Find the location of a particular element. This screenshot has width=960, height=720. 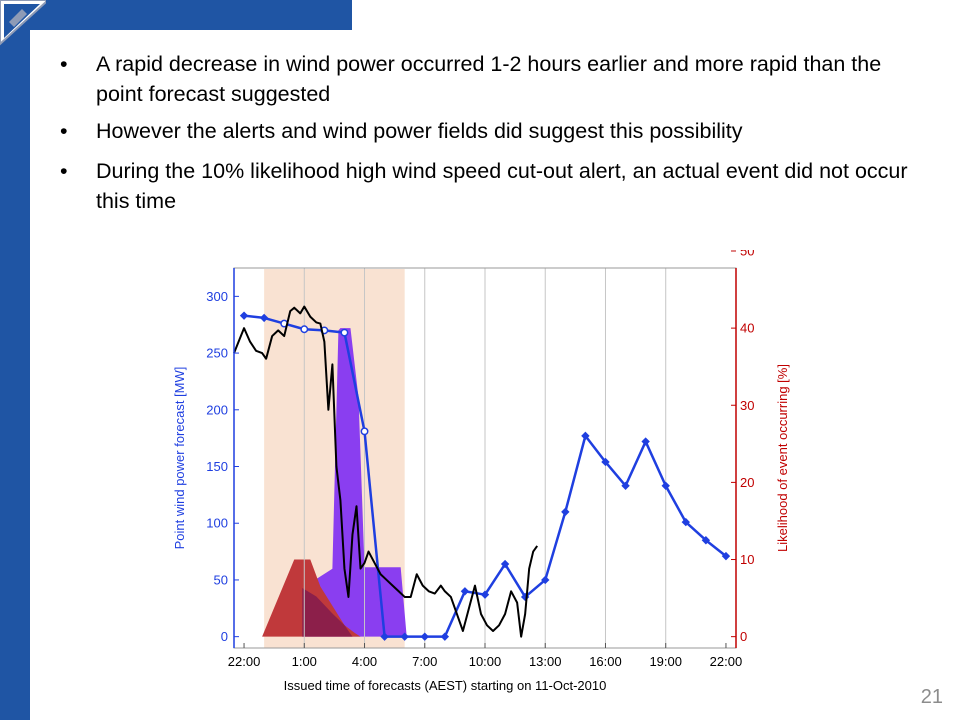

likelihood-areas-layer is located at coordinates (334, 482).